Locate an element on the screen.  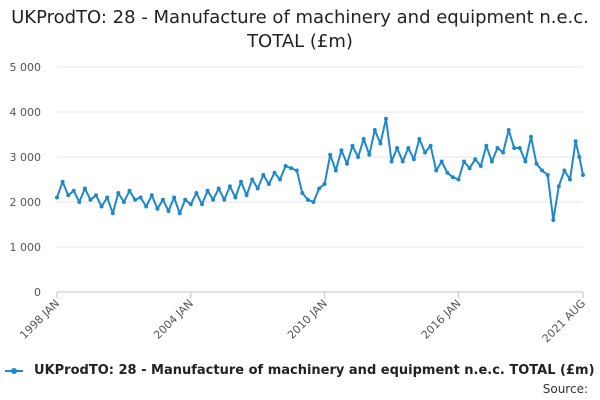
x-tick-label: 2016 JAN is located at coordinates (441, 319).